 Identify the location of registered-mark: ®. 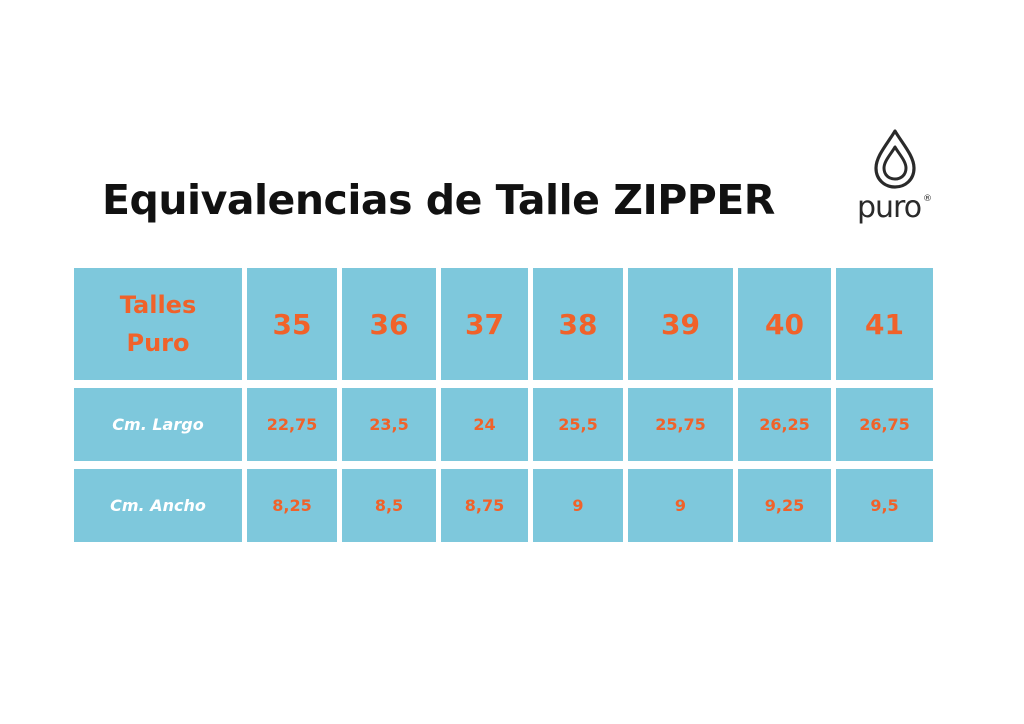
(927, 199).